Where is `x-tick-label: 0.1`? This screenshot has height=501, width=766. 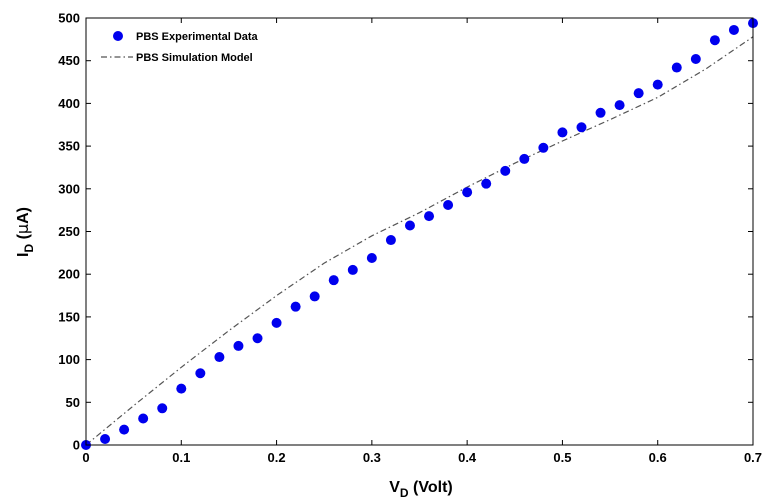 x-tick-label: 0.1 is located at coordinates (181, 457).